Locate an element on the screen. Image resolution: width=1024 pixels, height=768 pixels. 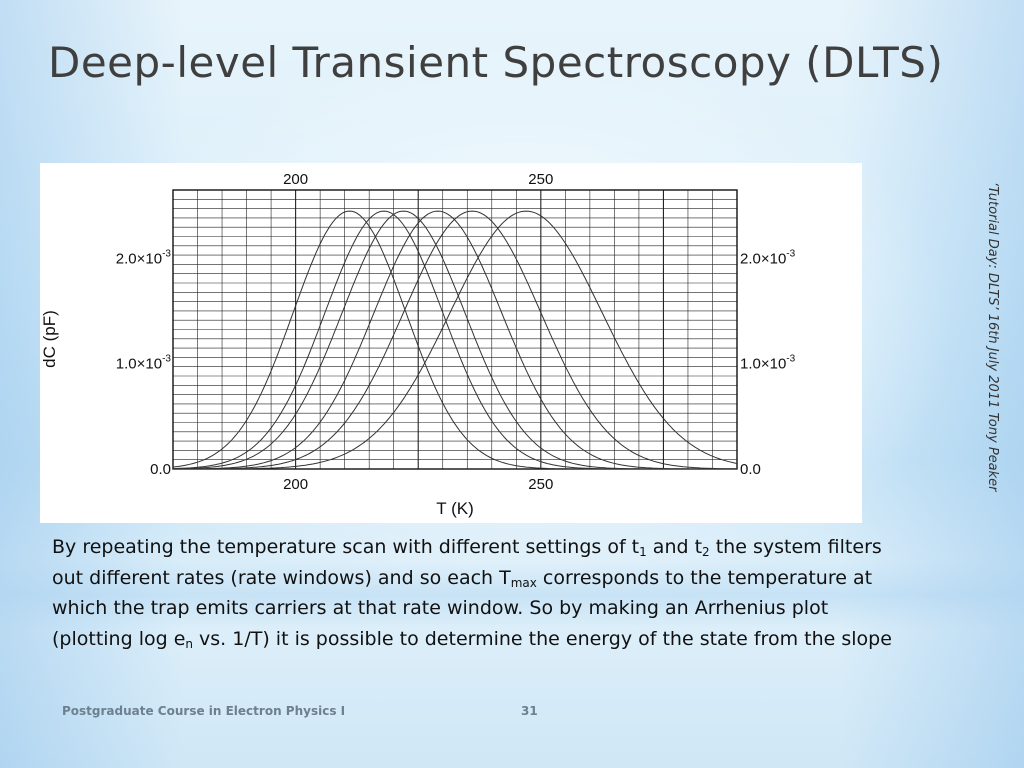
body-subscript-1: 1 is located at coordinates (643, 552).